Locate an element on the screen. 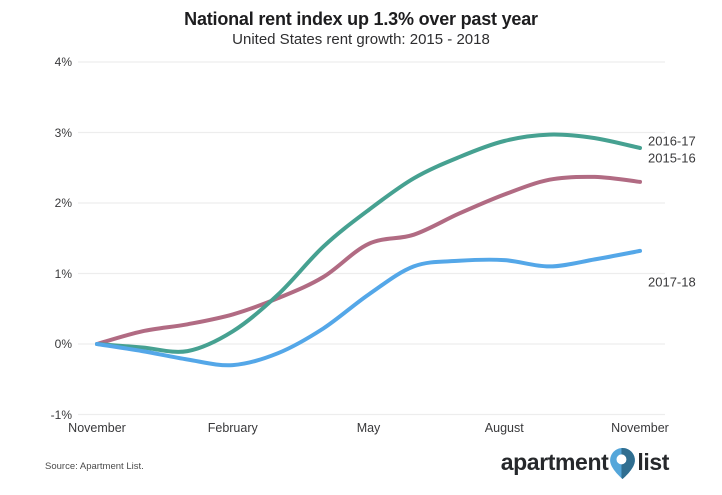 The height and width of the screenshot is (495, 722). logo-word-apartment: apartment is located at coordinates (554, 462).